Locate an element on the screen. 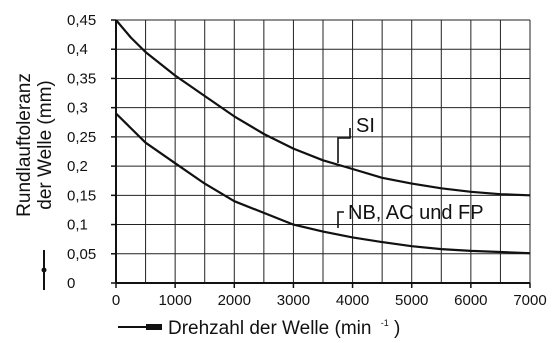 This screenshot has height=343, width=560. x-axis-label-text: Drehzahl der Welle (min -1 ) is located at coordinates (284, 324).